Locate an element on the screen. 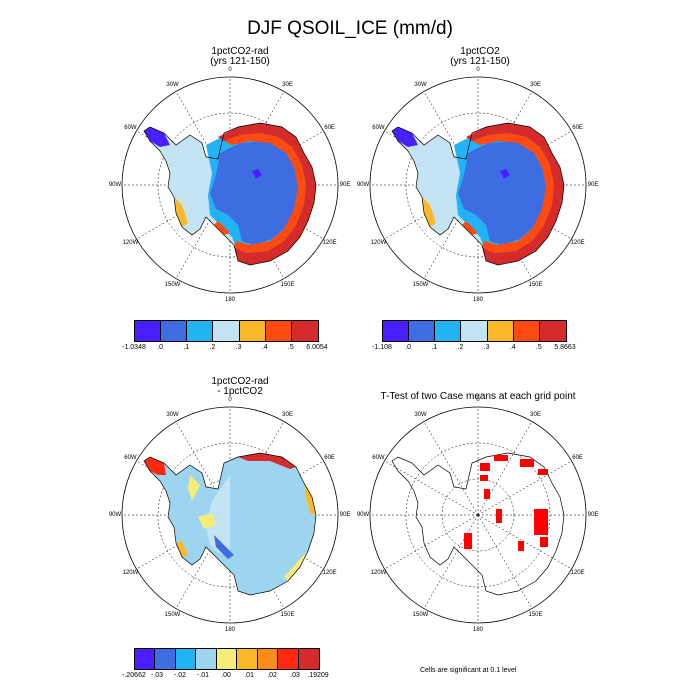 The width and height of the screenshot is (700, 700). panel-3-colorbar is located at coordinates (227, 659).